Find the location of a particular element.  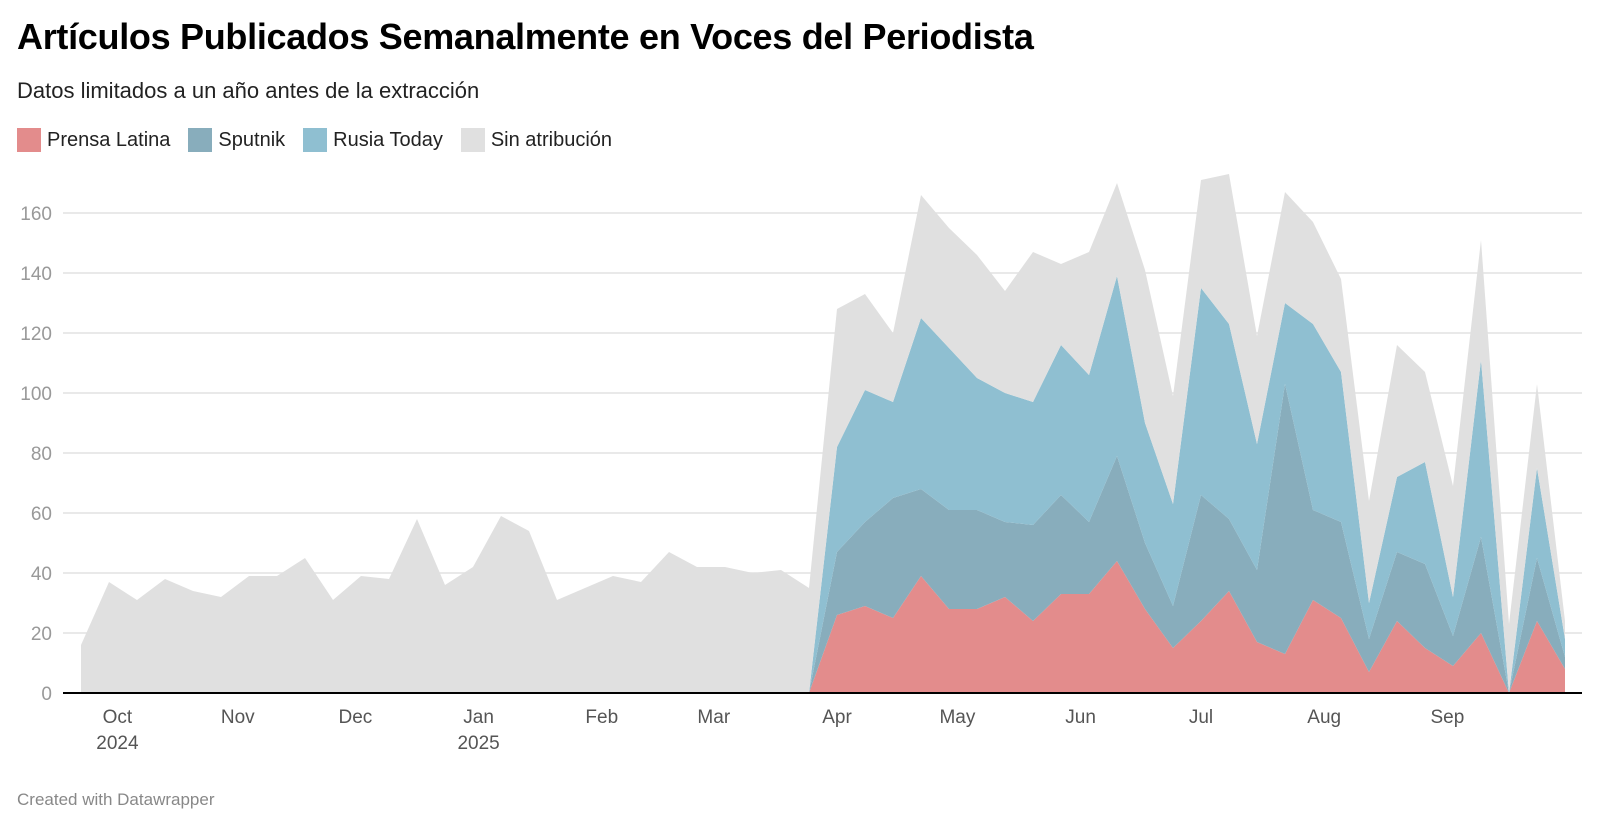

y-tick-label: 0 is located at coordinates (46, 694).